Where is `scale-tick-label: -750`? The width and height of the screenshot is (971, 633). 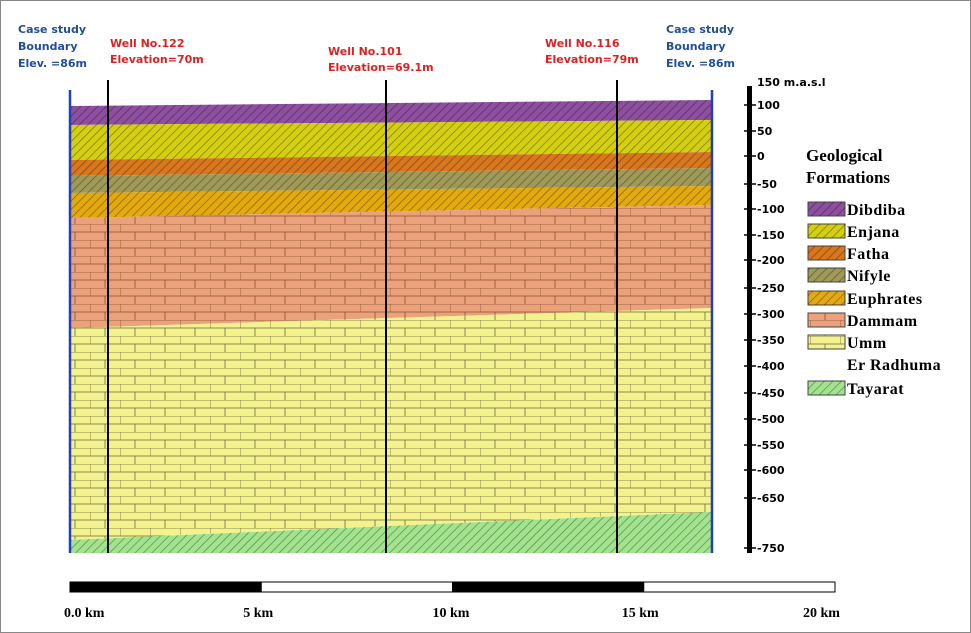 scale-tick-label: -750 is located at coordinates (771, 548).